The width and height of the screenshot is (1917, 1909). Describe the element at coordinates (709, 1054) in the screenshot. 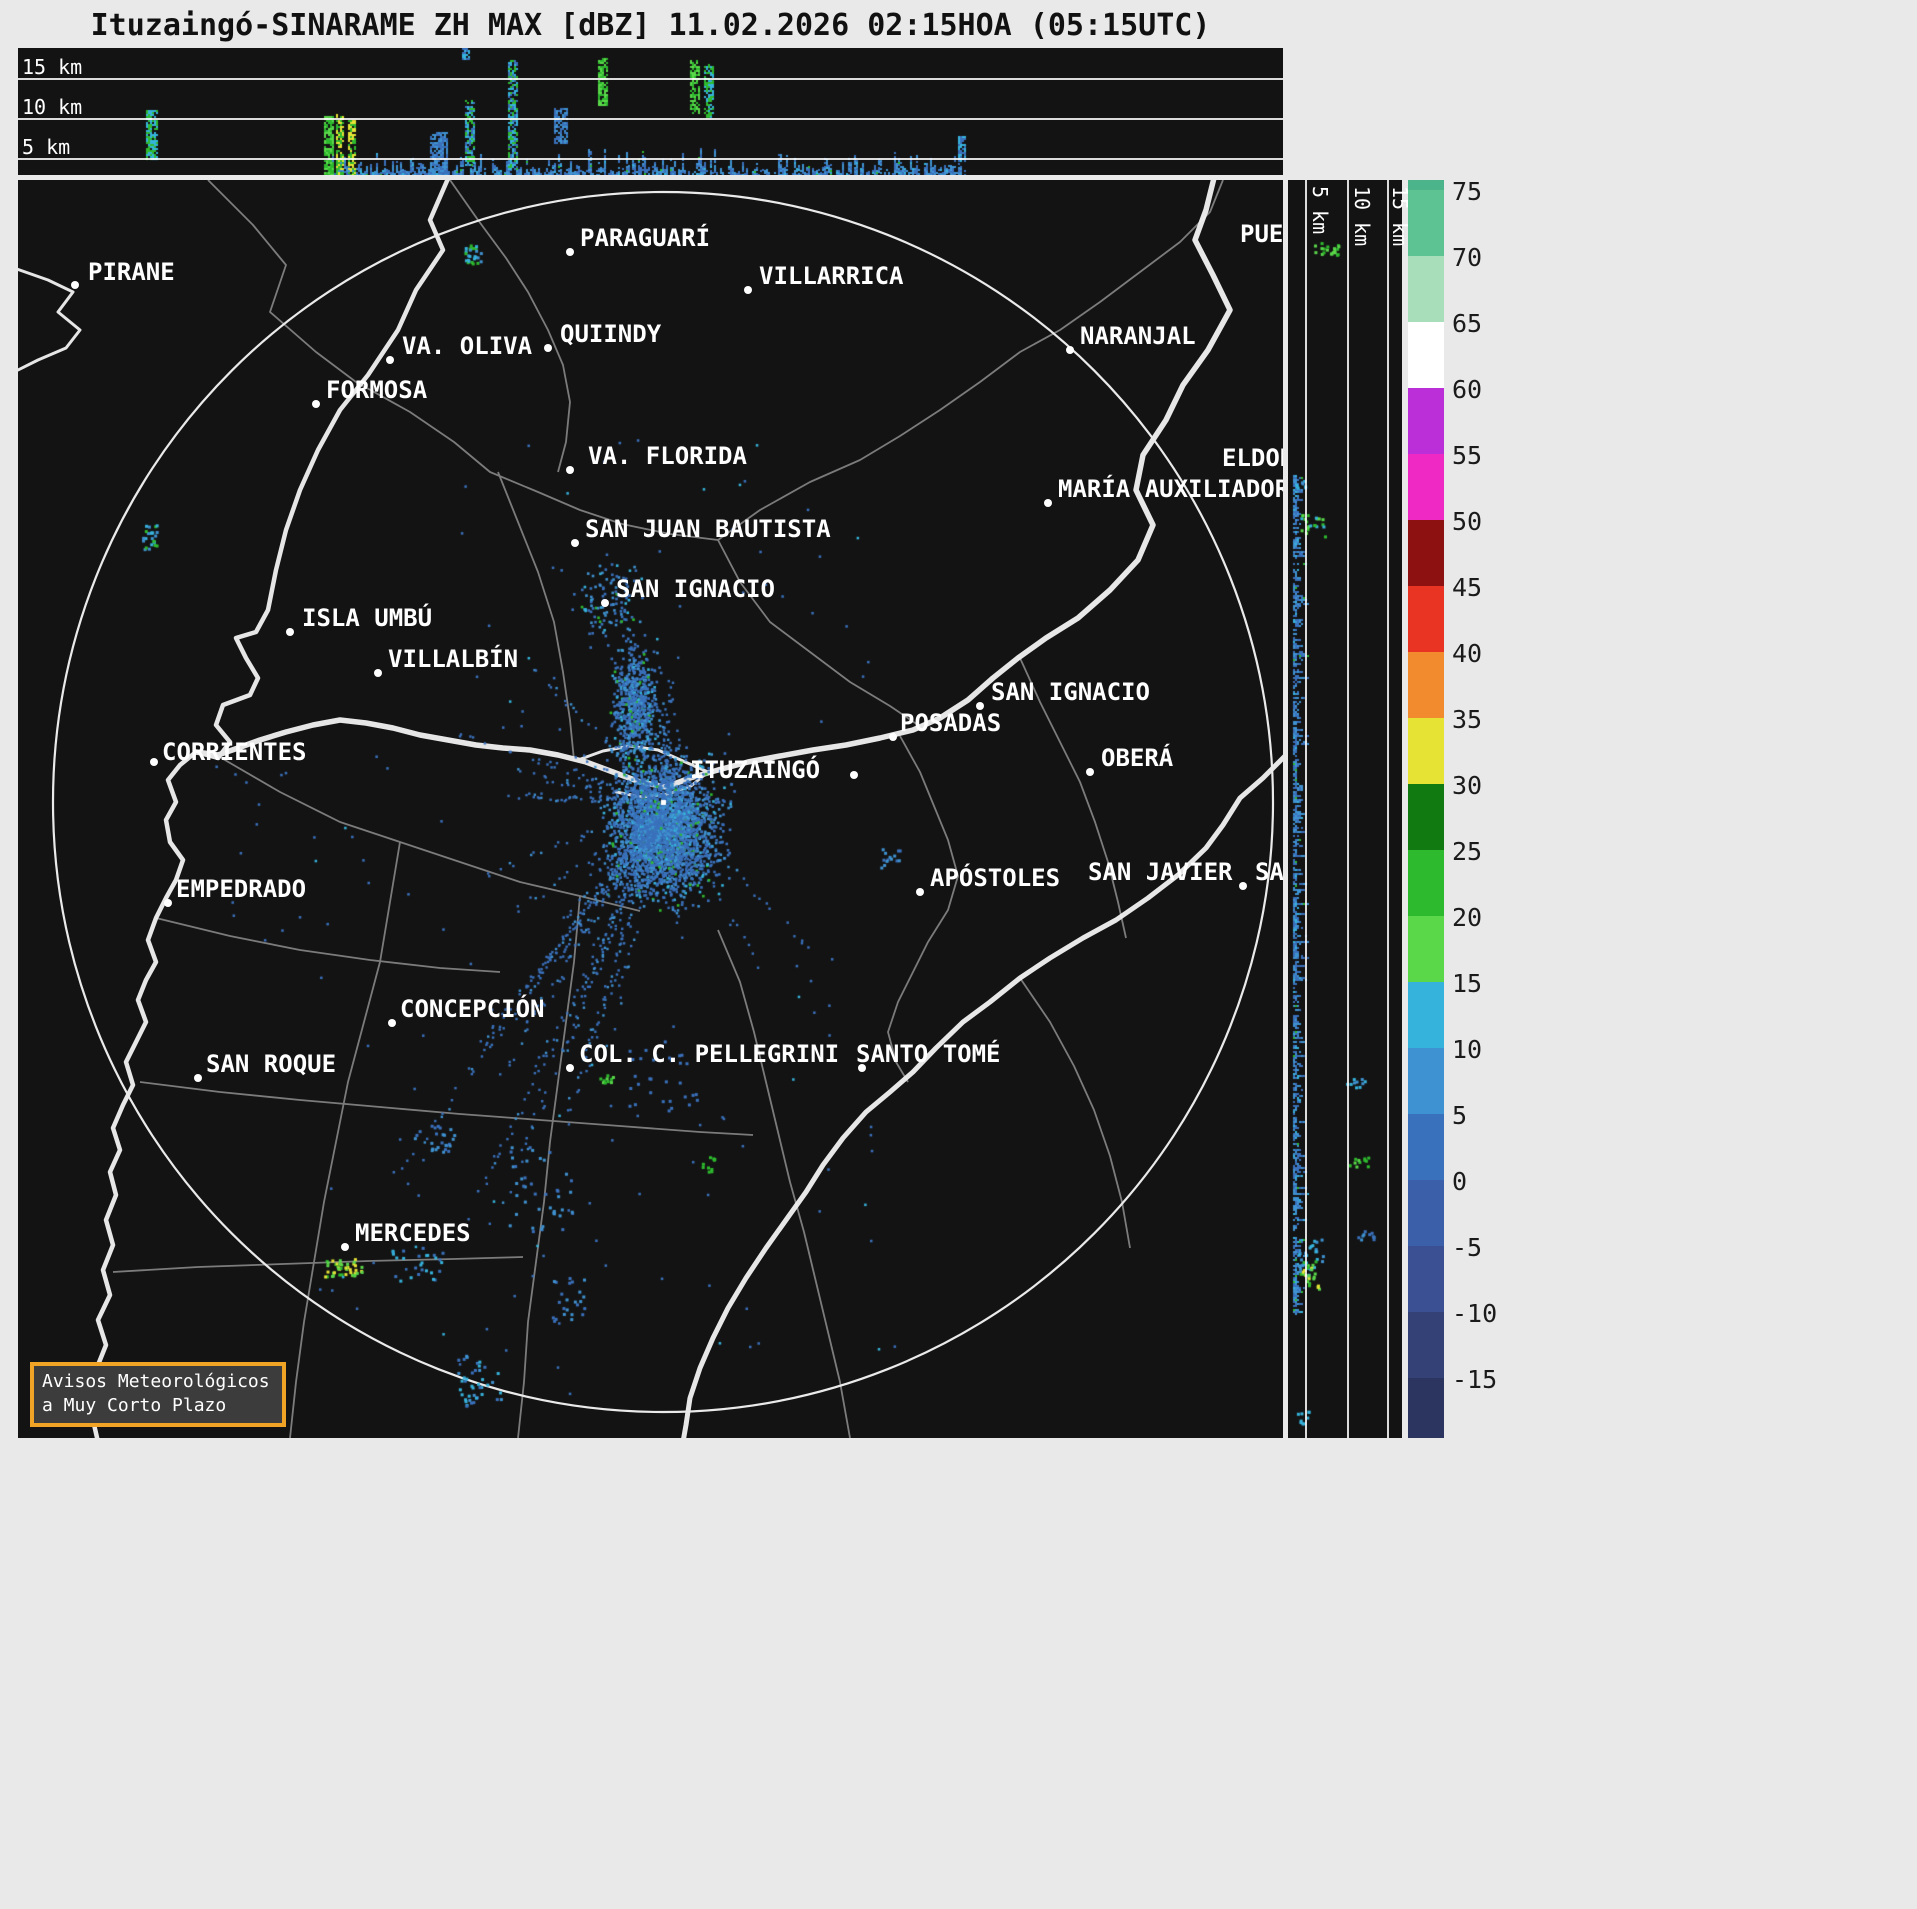

I see `city-label: COL. C. PELLEGRINI` at that location.